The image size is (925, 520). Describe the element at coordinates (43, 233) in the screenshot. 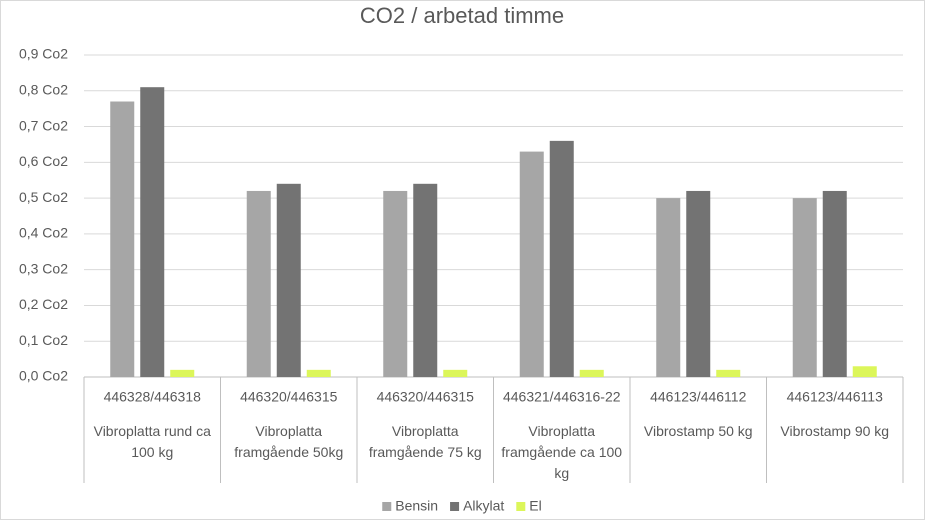

I see `y-tick-label: 0,4 Co2` at that location.